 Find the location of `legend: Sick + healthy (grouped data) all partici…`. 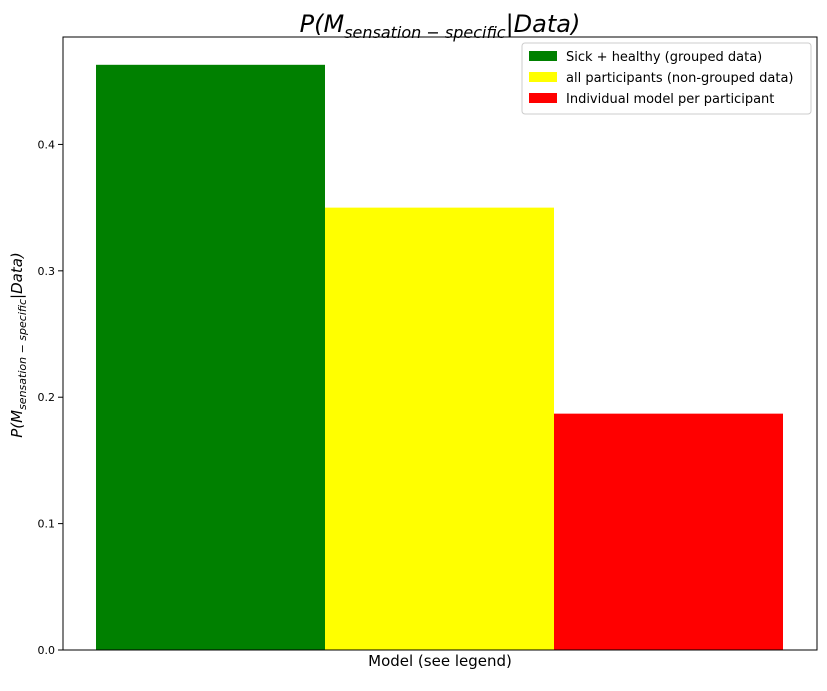

legend: Sick + healthy (grouped data) all partici… is located at coordinates (666, 78).